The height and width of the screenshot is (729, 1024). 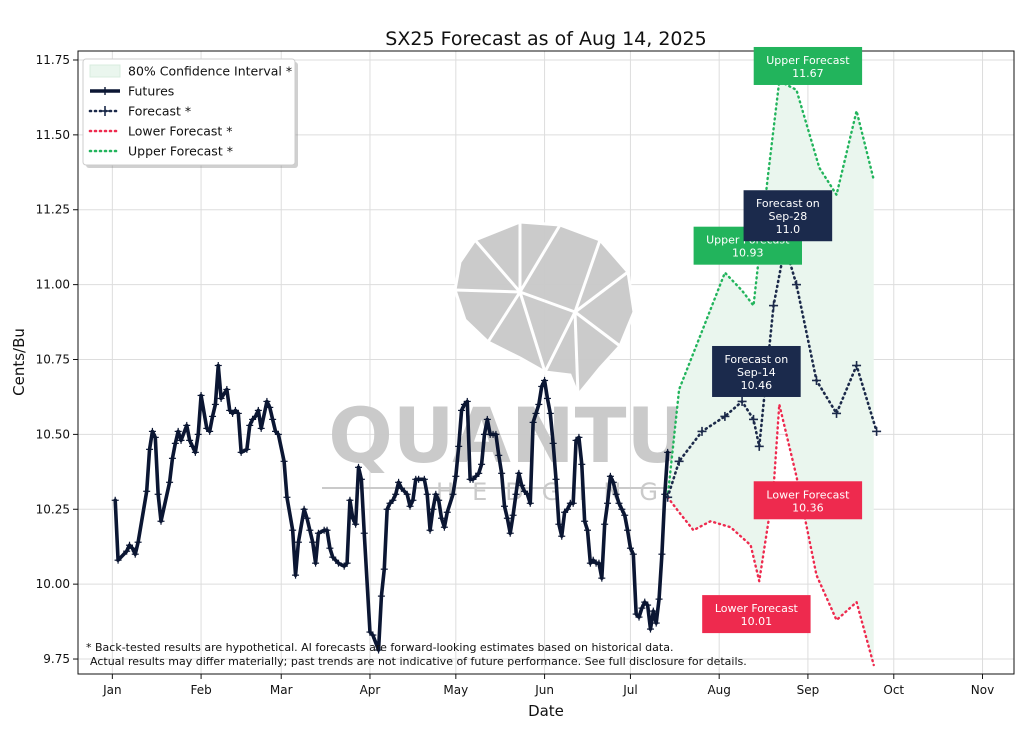 I want to click on legend-box, so click(x=189, y=112).